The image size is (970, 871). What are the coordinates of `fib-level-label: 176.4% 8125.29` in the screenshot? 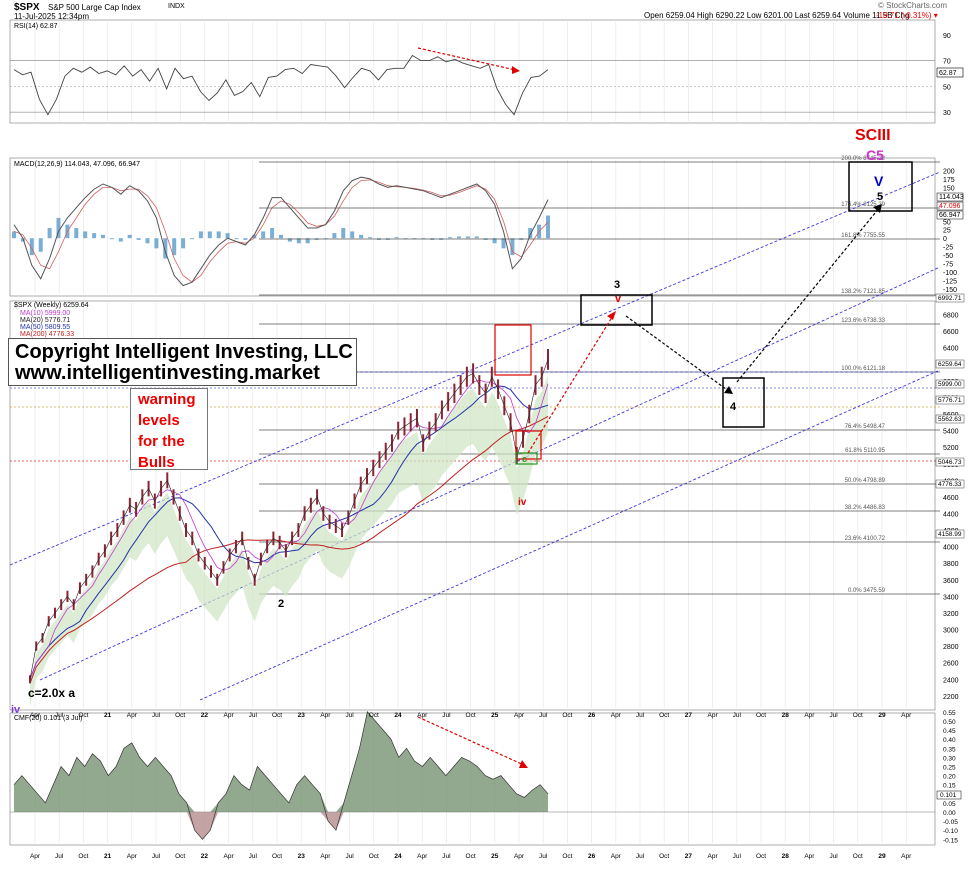 It's located at (863, 205).